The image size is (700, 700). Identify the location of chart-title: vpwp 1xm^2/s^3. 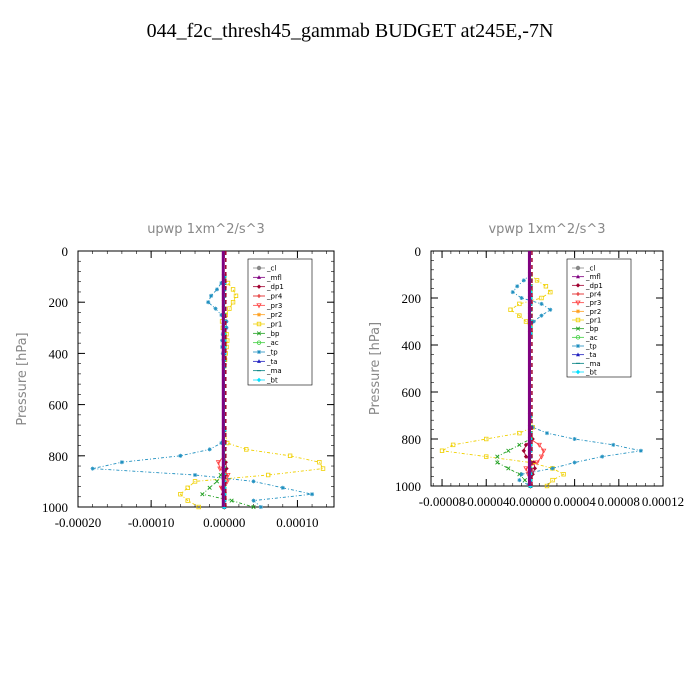
(546, 229).